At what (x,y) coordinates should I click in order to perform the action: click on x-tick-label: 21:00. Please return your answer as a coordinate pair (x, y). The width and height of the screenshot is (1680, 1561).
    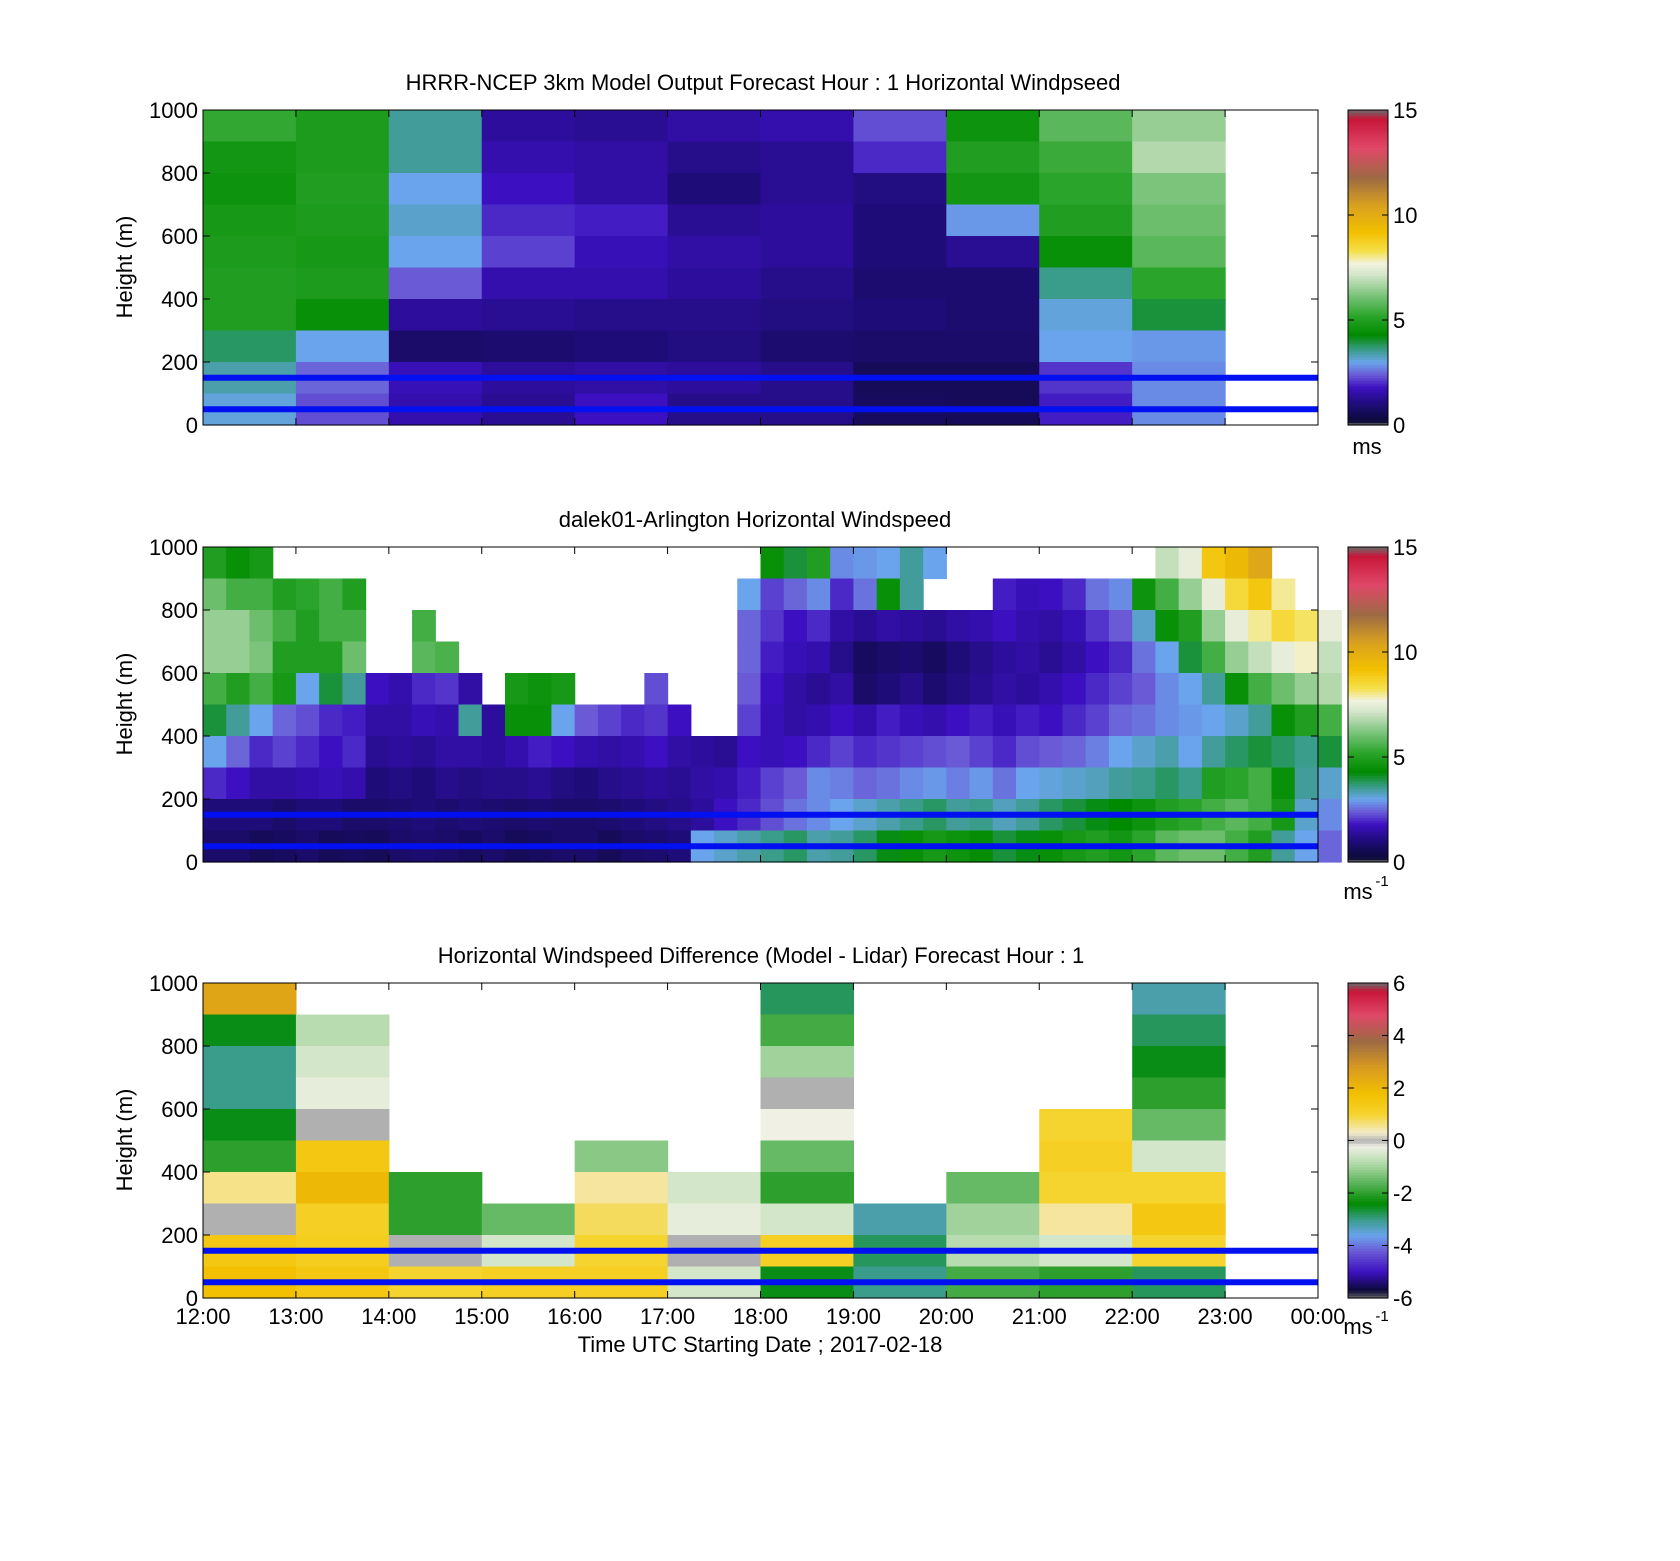
    Looking at the image, I should click on (1039, 1316).